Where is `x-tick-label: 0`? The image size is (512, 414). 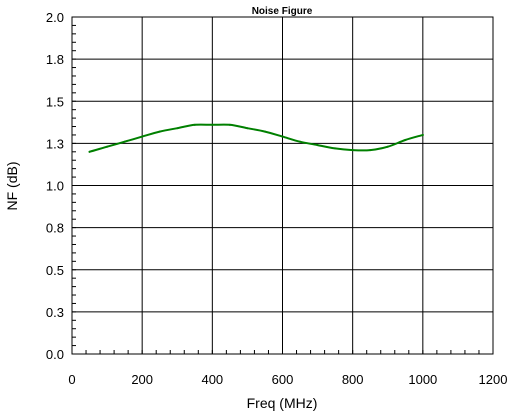 x-tick-label: 0 is located at coordinates (71, 379).